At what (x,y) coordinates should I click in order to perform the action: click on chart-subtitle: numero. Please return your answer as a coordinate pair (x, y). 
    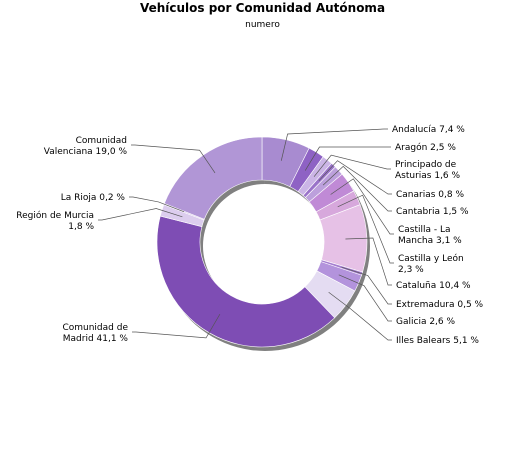
    Looking at the image, I should click on (262, 25).